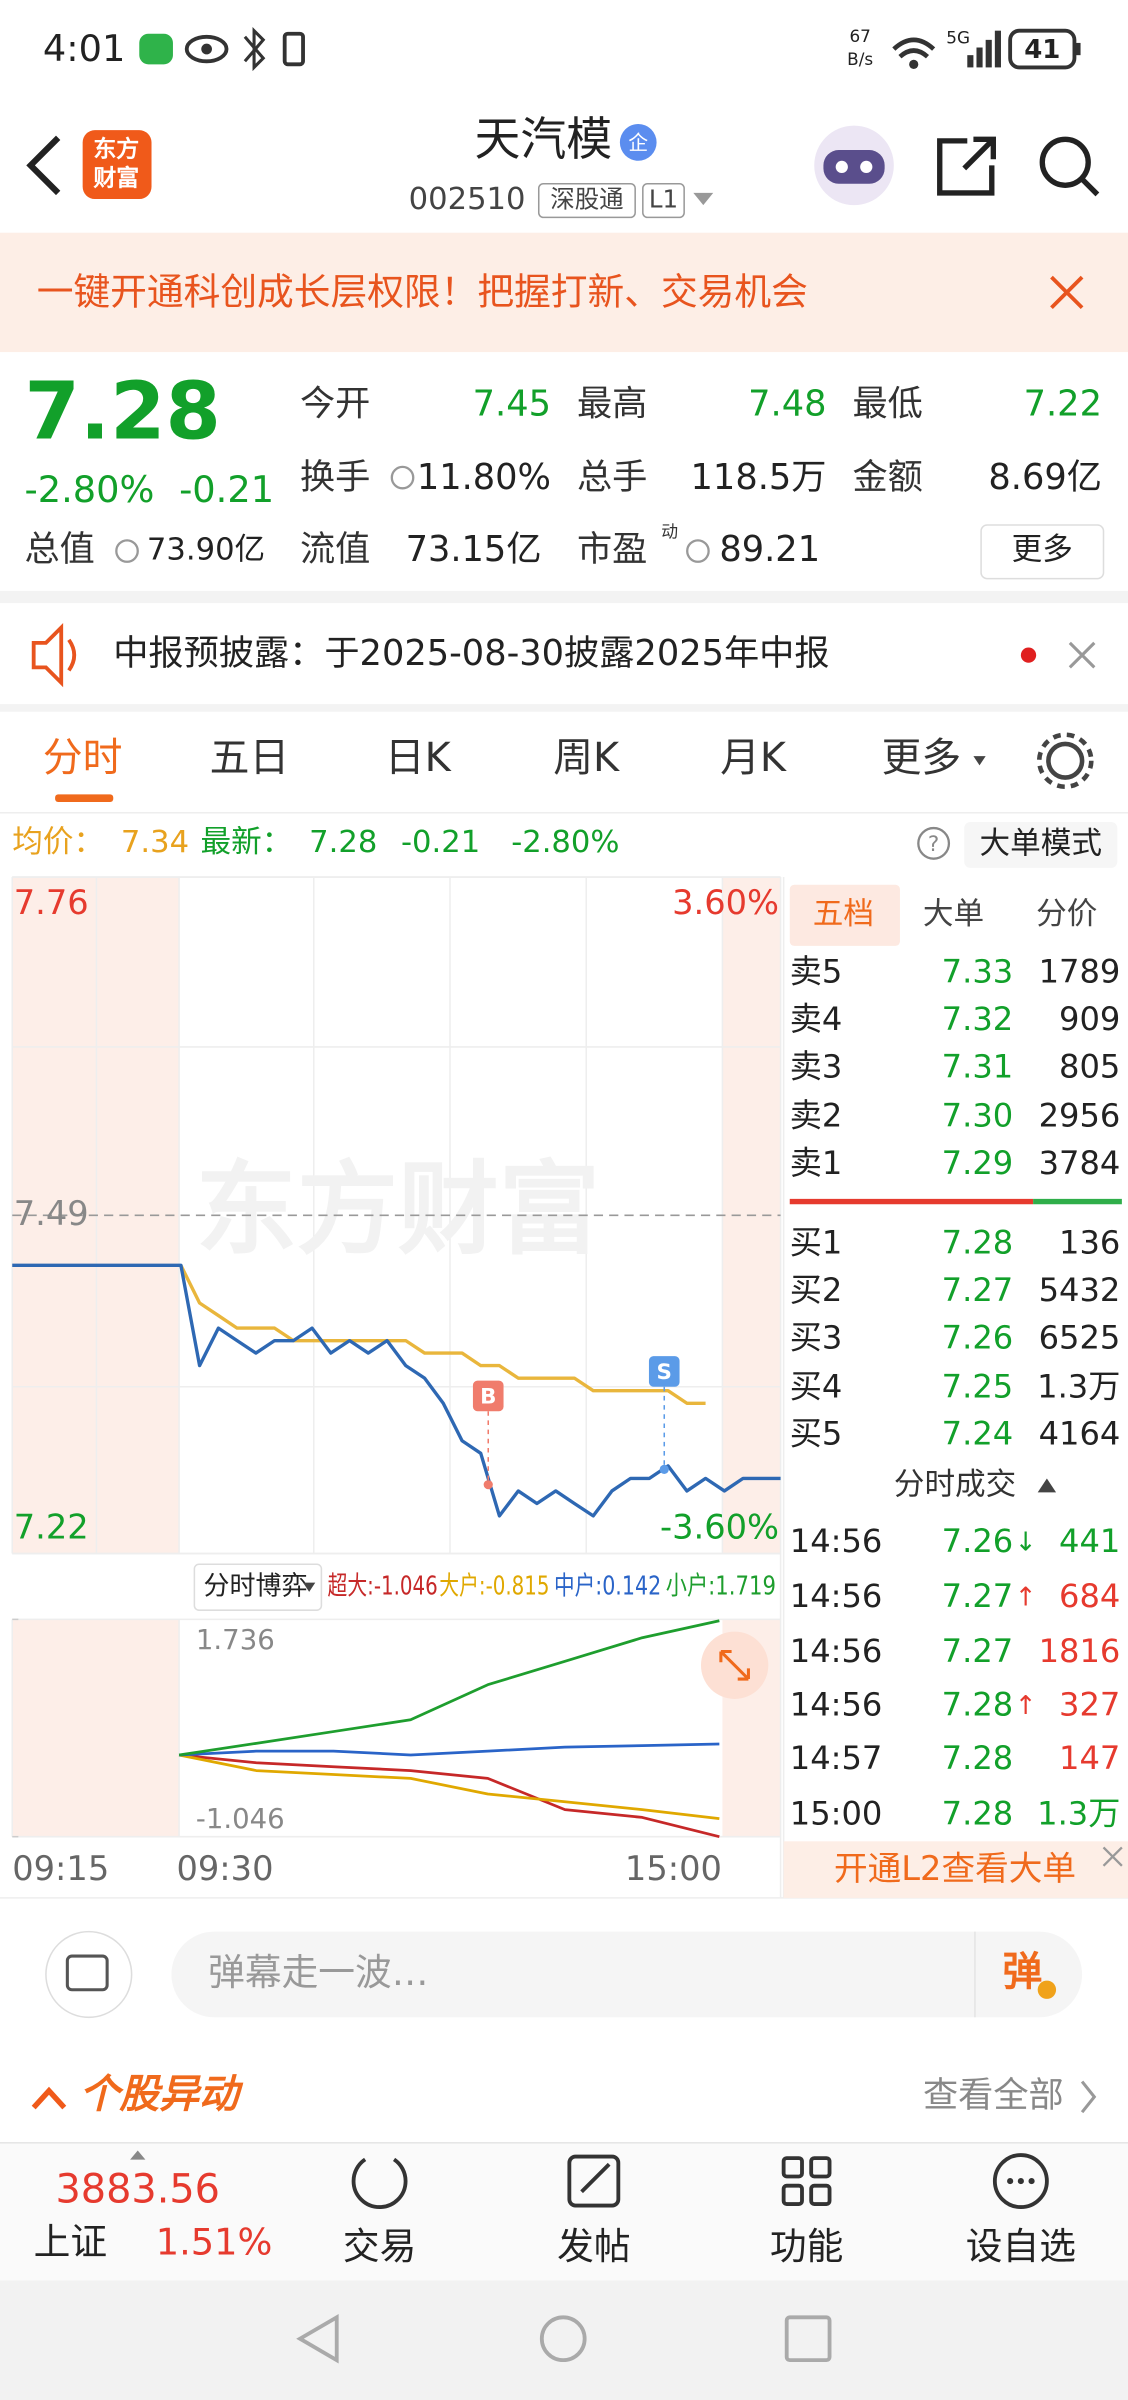 The width and height of the screenshot is (1128, 2400). I want to click on avg-value: 7.34, so click(155, 842).